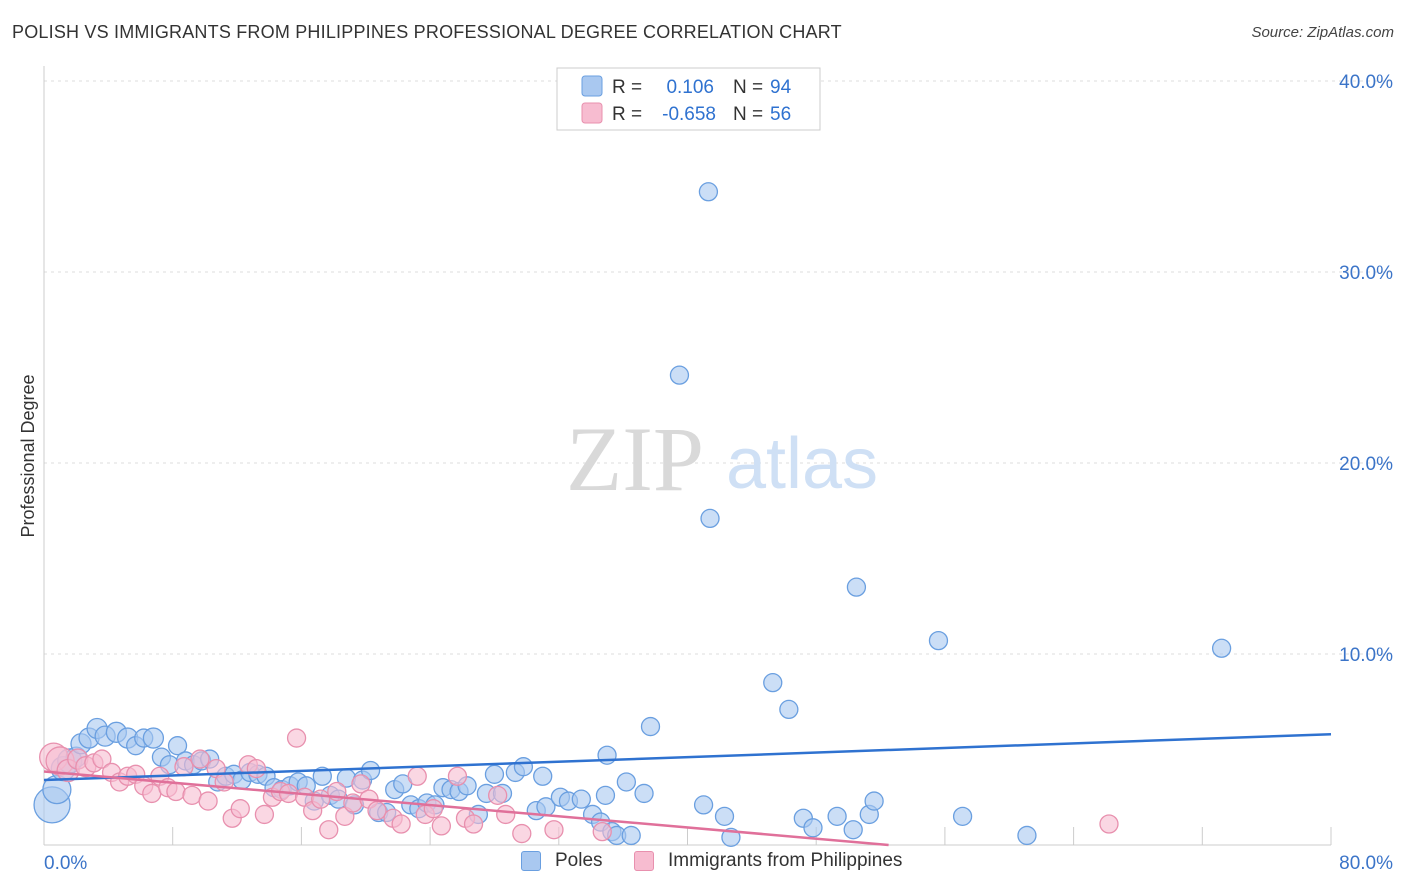 The width and height of the screenshot is (1406, 892). Describe the element at coordinates (1366, 82) in the screenshot. I see `y-tick-label: 40.0%` at that location.